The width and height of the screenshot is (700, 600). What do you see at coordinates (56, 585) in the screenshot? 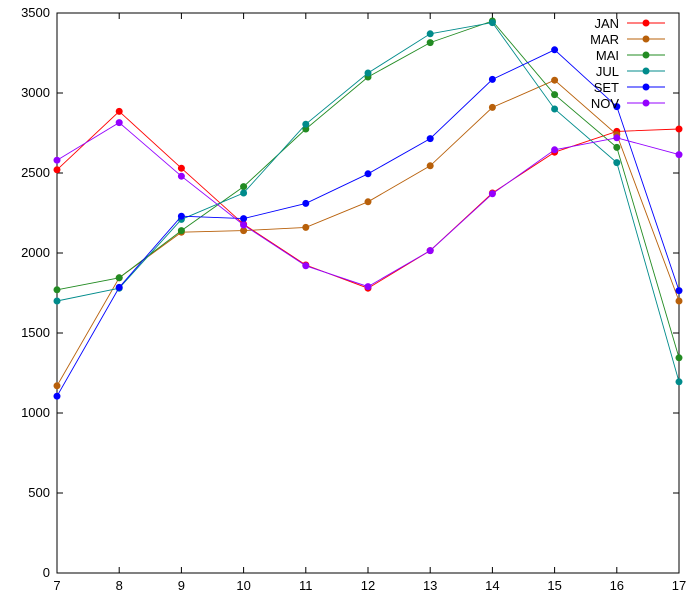
I see `x-tick-label: 7` at bounding box center [56, 585].